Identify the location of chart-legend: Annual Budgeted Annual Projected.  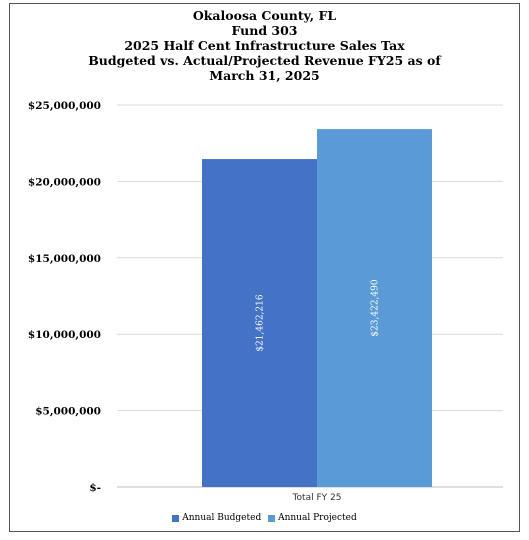
(264, 519).